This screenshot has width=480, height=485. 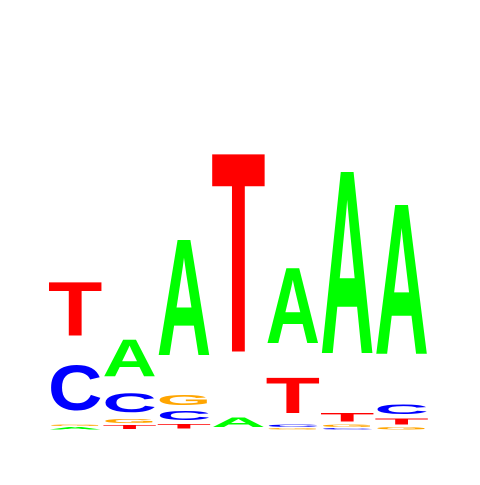 What do you see at coordinates (75, 425) in the screenshot?
I see `letter-g-pos1: G` at bounding box center [75, 425].